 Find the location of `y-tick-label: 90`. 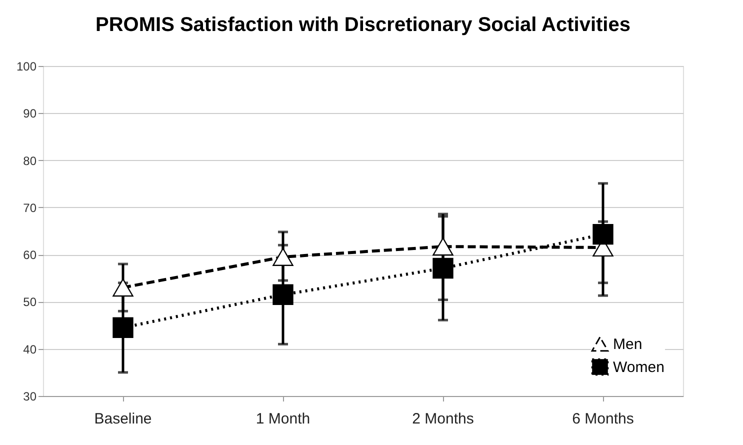

y-tick-label: 90 is located at coordinates (30, 113).